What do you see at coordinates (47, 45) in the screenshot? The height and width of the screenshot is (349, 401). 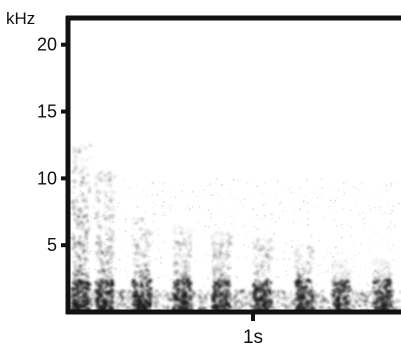 I see `y-tick-label: 20` at bounding box center [47, 45].